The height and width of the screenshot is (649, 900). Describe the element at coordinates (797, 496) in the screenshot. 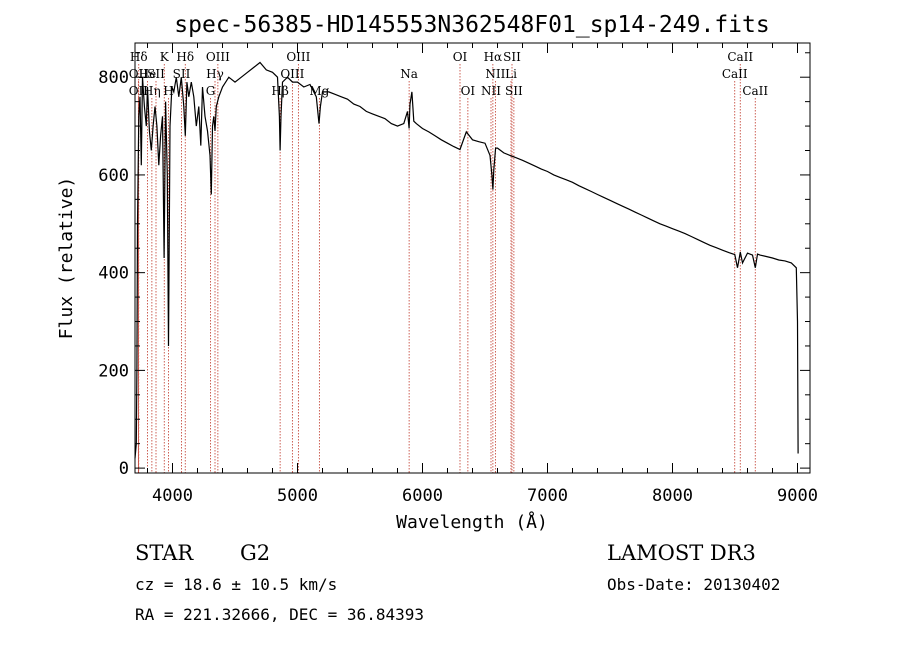

I see `x-tick-label-5: 9000` at that location.